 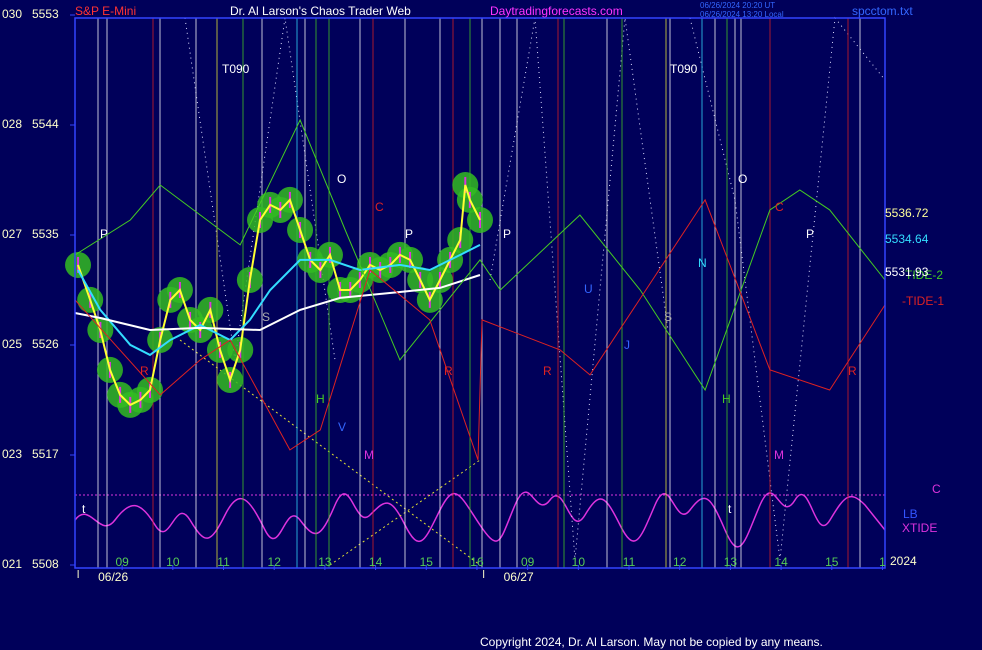 What do you see at coordinates (910, 514) in the screenshot?
I see `right-label: LB` at bounding box center [910, 514].